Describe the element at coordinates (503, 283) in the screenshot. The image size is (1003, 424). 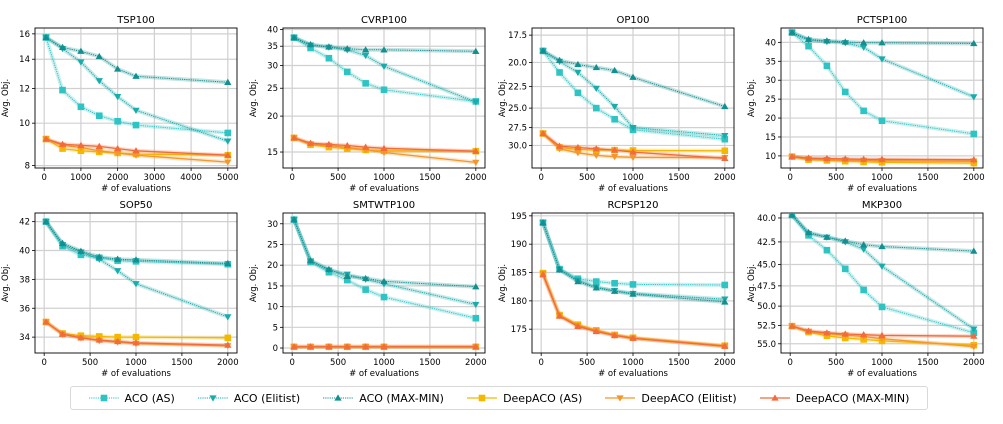
I see `y-axis-label: Avg. Obj.` at that location.